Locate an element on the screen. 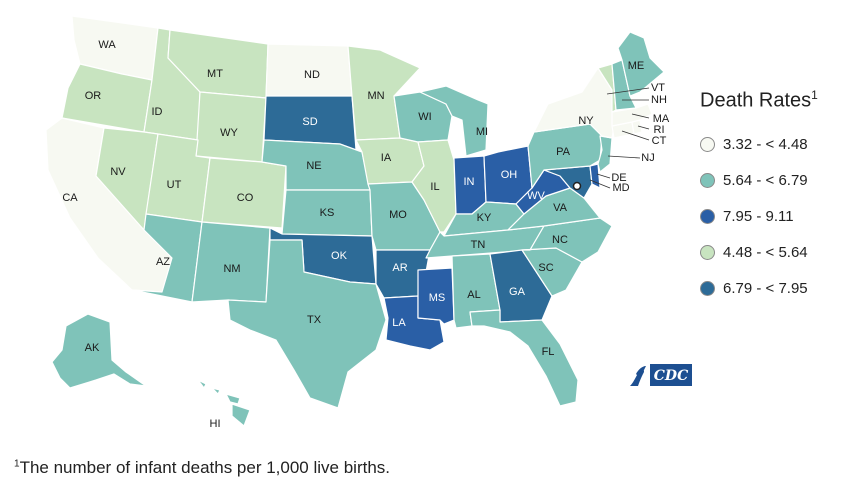 This screenshot has height=489, width=850. state-label-IL: IL is located at coordinates (434, 187).